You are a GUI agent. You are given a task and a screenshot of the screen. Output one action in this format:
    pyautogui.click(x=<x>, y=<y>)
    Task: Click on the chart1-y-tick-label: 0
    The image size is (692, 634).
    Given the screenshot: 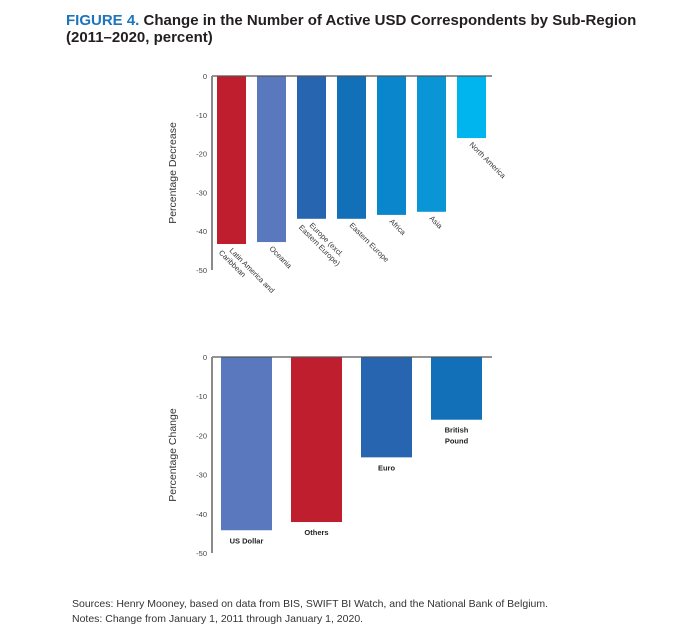 What is the action you would take?
    pyautogui.click(x=205, y=76)
    